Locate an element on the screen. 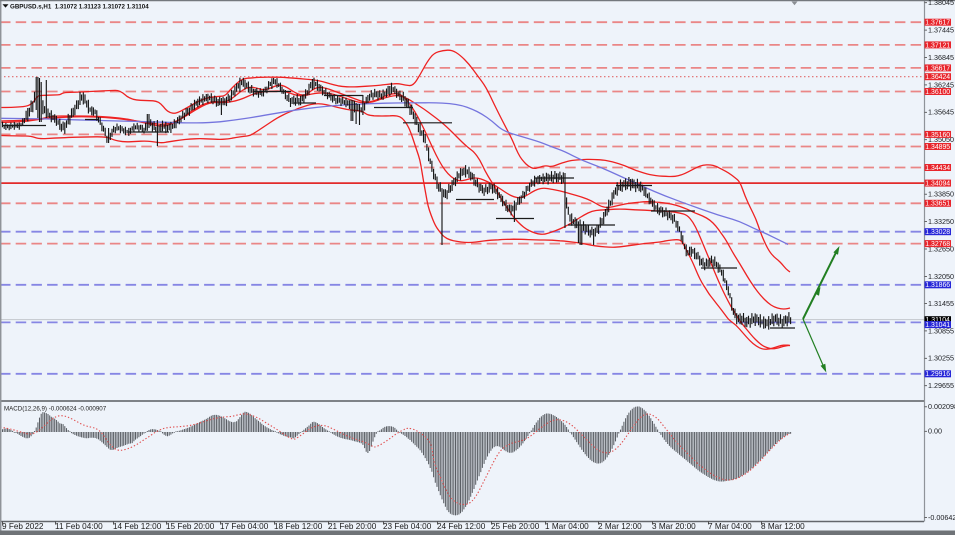 The width and height of the screenshot is (955, 535). svg-text: 1.37121 is located at coordinates (937, 45).